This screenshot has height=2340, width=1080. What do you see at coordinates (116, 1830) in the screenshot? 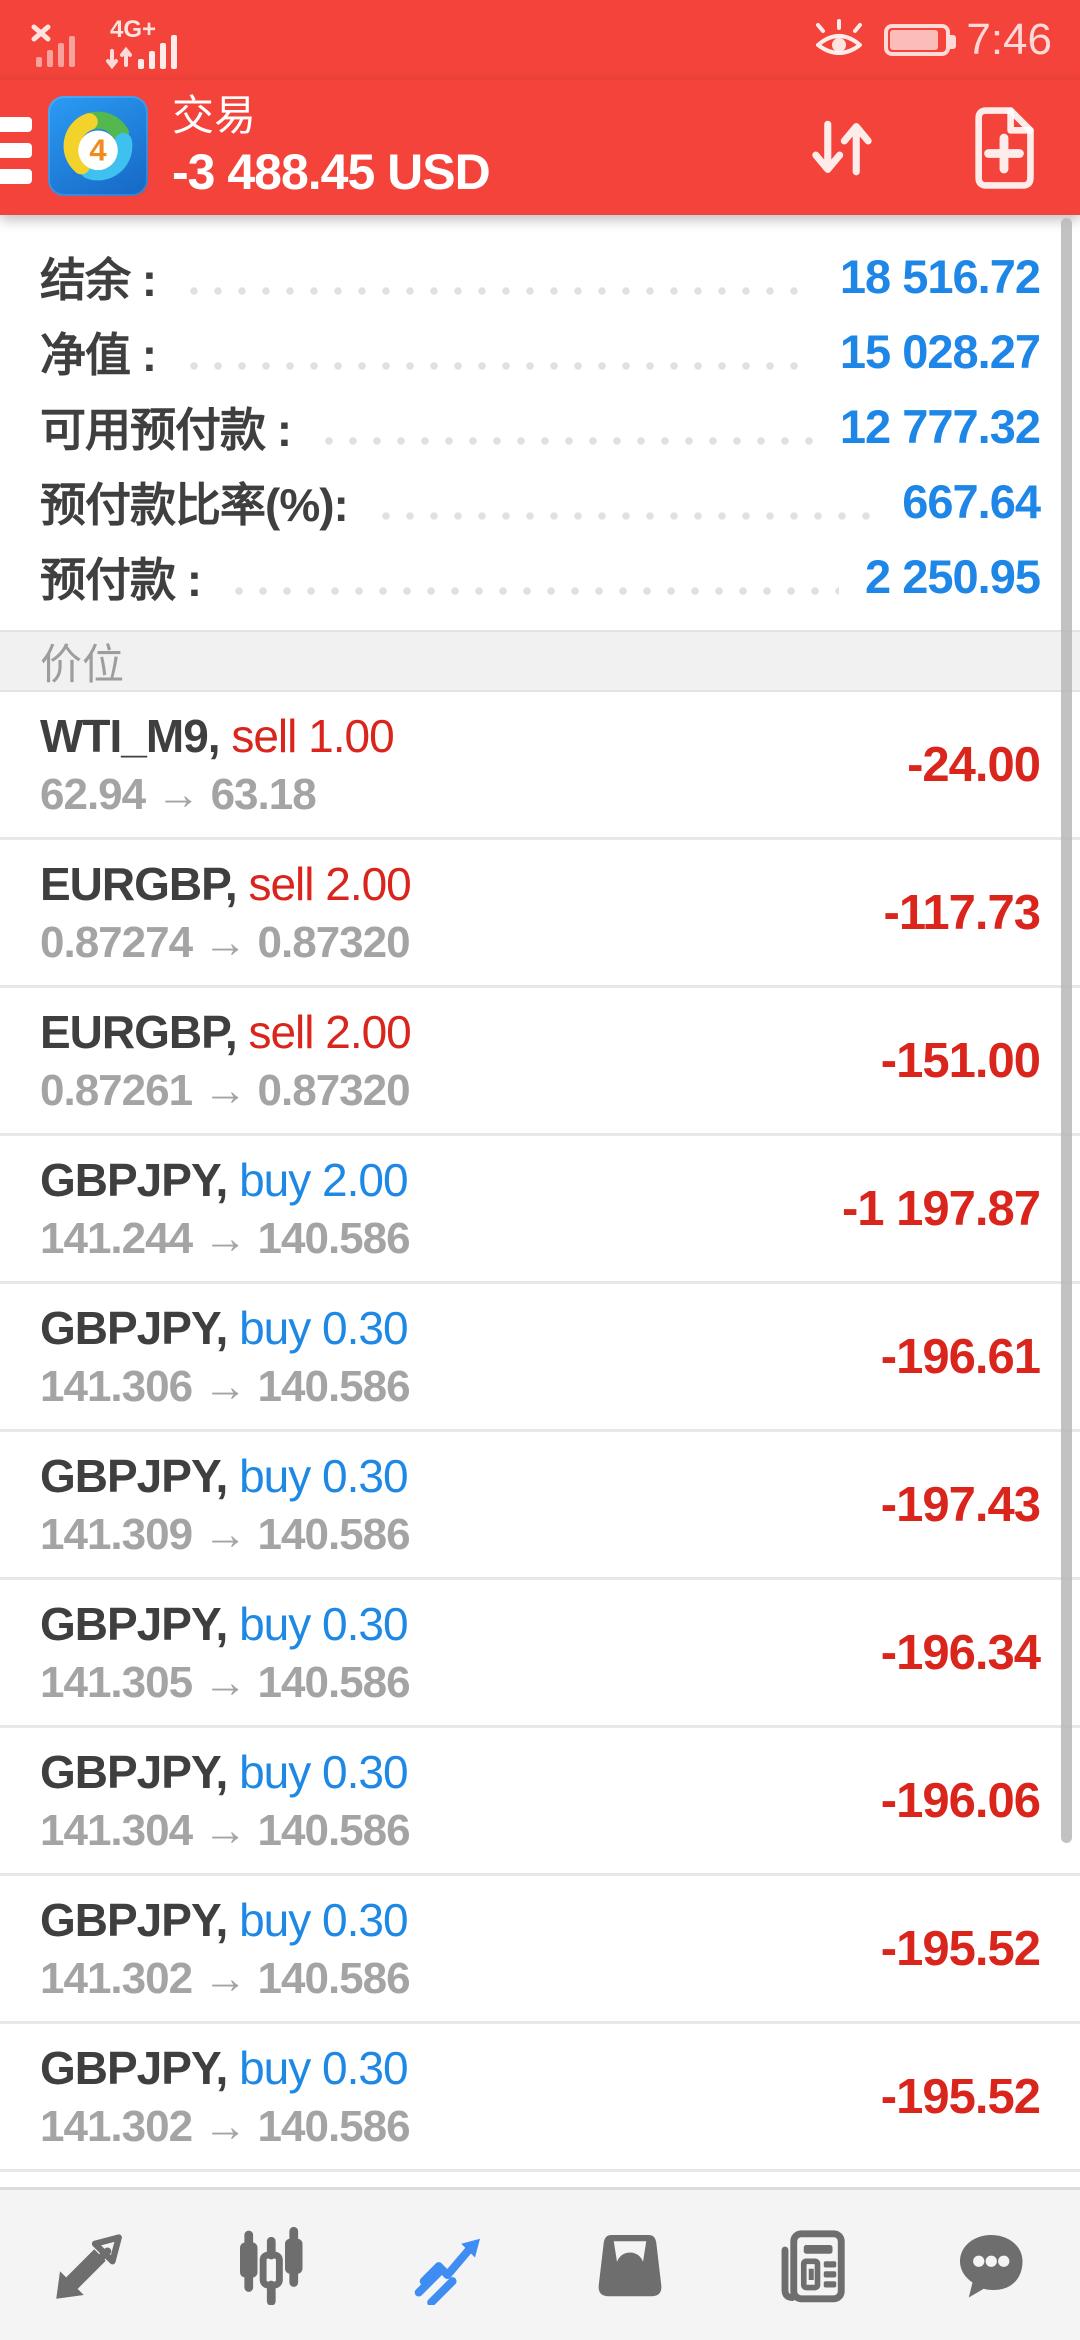
I see `position-open-price: 141.304` at bounding box center [116, 1830].